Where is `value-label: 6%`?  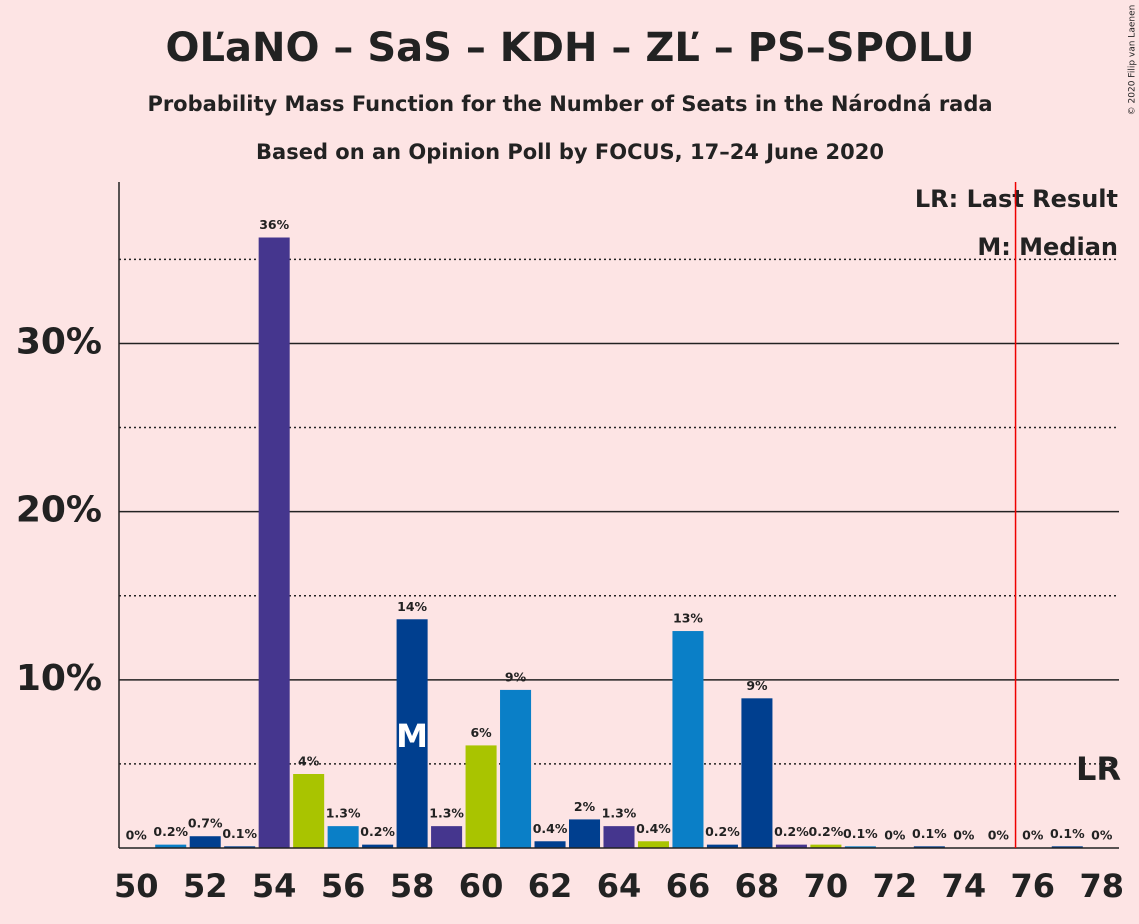 value-label: 6% is located at coordinates (481, 732).